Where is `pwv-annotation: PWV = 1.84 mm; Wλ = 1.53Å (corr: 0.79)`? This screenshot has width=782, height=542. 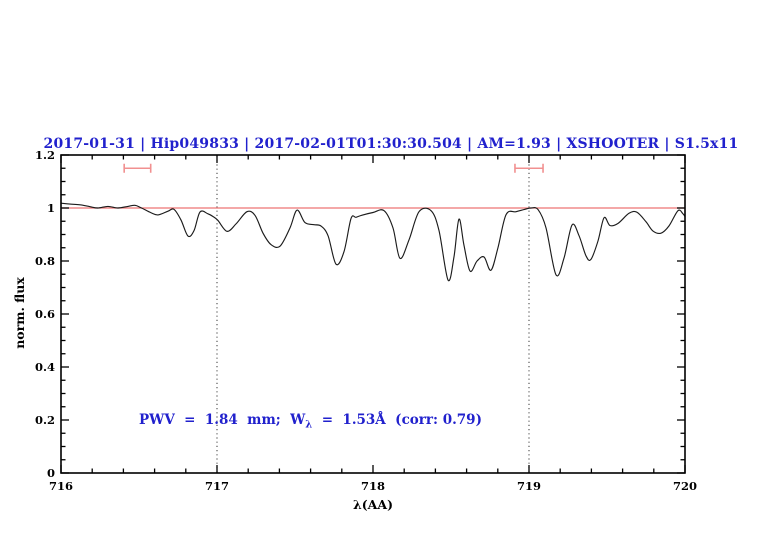
pwv-annotation: PWV = 1.84 mm; Wλ = 1.53Å (corr: 0.79) is located at coordinates (310, 421).